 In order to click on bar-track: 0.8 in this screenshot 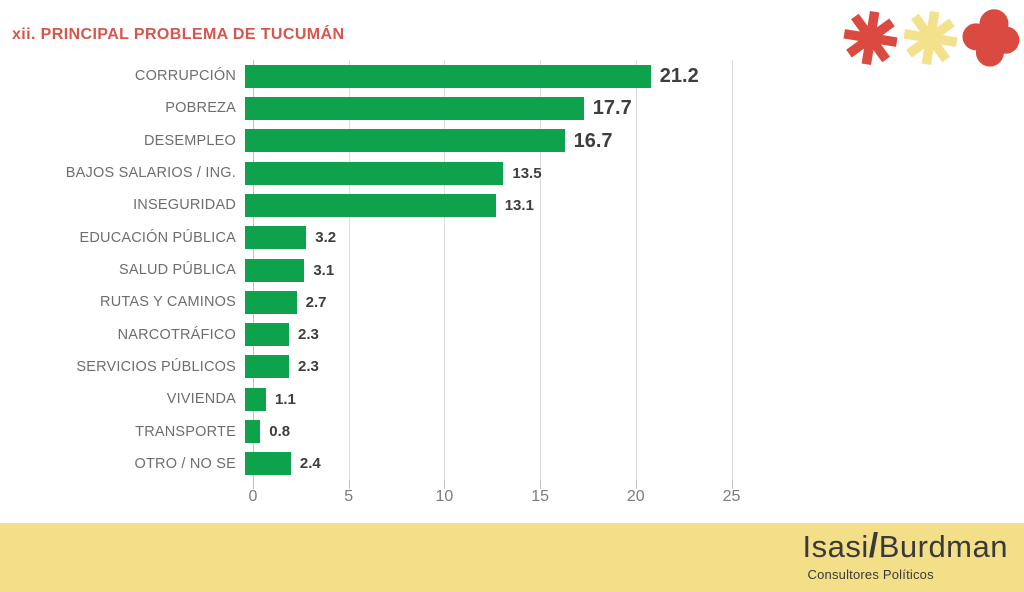, I will do `click(507, 432)`.